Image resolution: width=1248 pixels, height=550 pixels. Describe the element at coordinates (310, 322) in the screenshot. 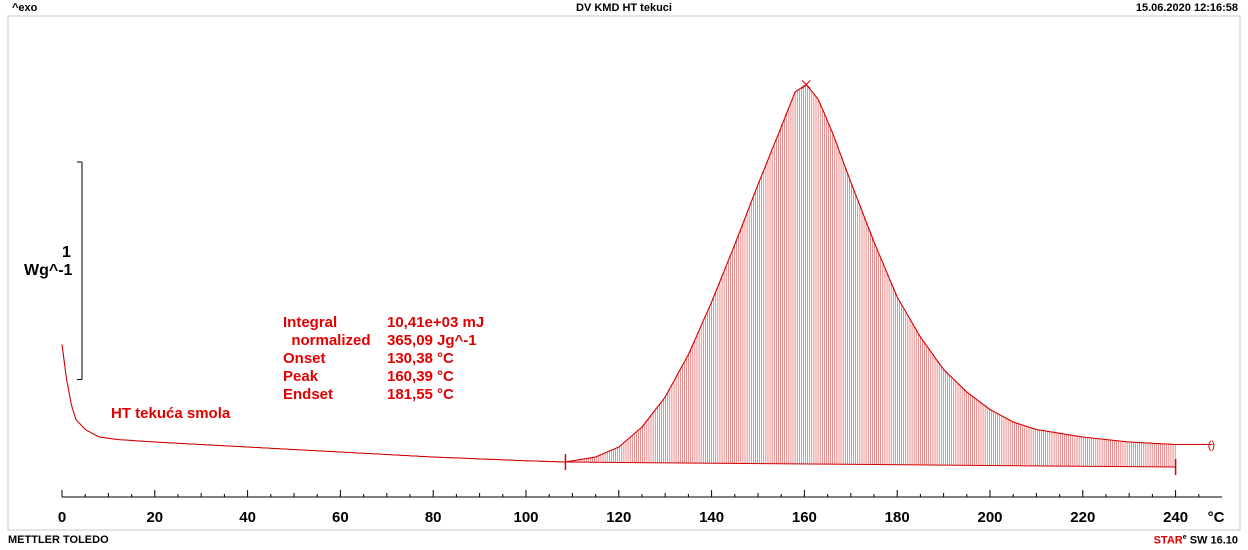

I see `annotation-label: Integral` at that location.